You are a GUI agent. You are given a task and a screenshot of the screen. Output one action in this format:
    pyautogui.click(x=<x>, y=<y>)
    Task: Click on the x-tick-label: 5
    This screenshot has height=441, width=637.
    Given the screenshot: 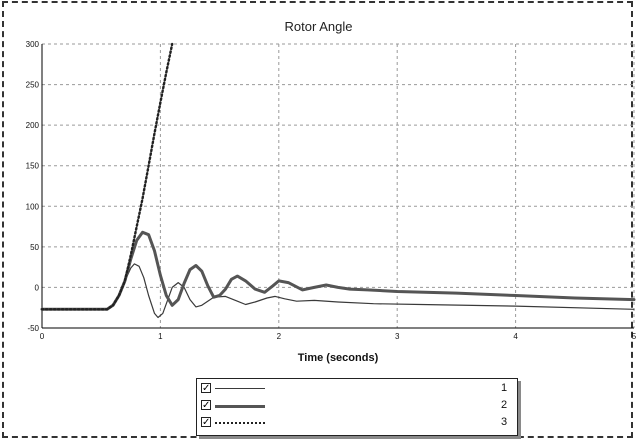 What is the action you would take?
    pyautogui.click(x=634, y=336)
    